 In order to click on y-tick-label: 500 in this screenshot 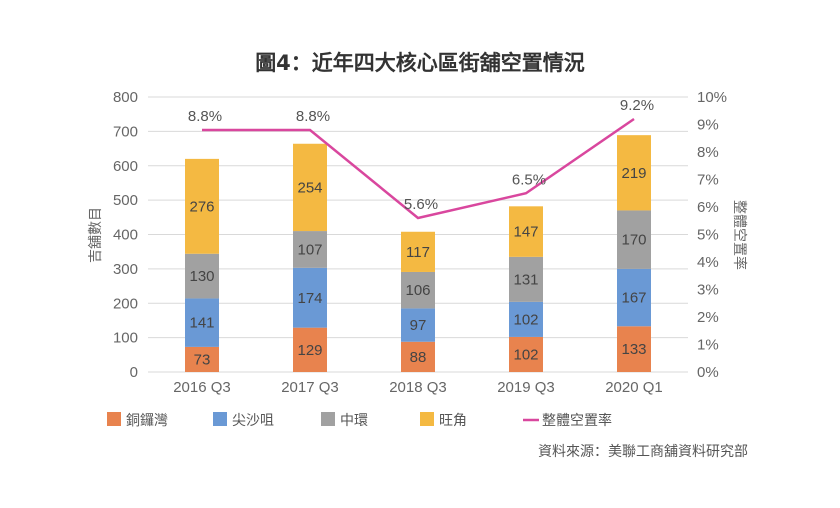, I will do `click(125, 200)`.